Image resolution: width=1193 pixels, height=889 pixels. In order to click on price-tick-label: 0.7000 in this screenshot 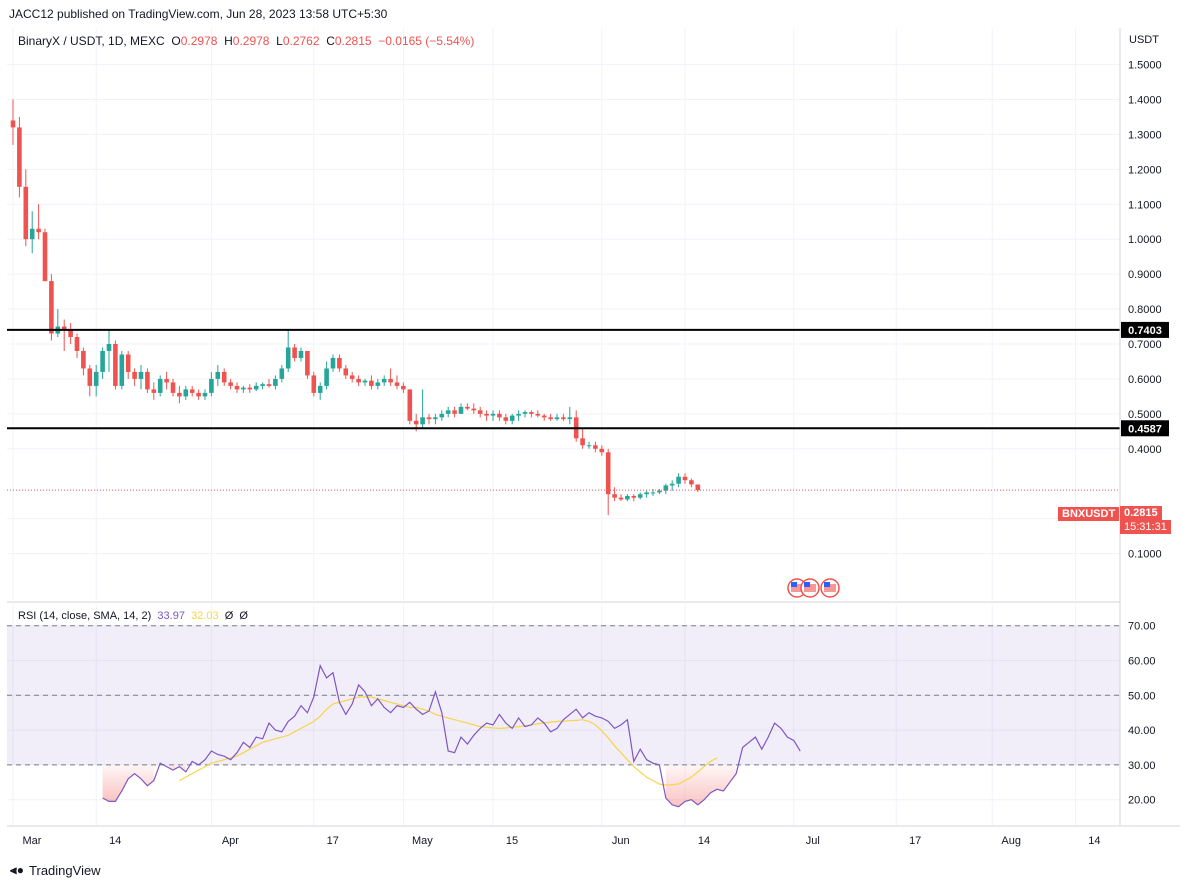, I will do `click(1145, 345)`.